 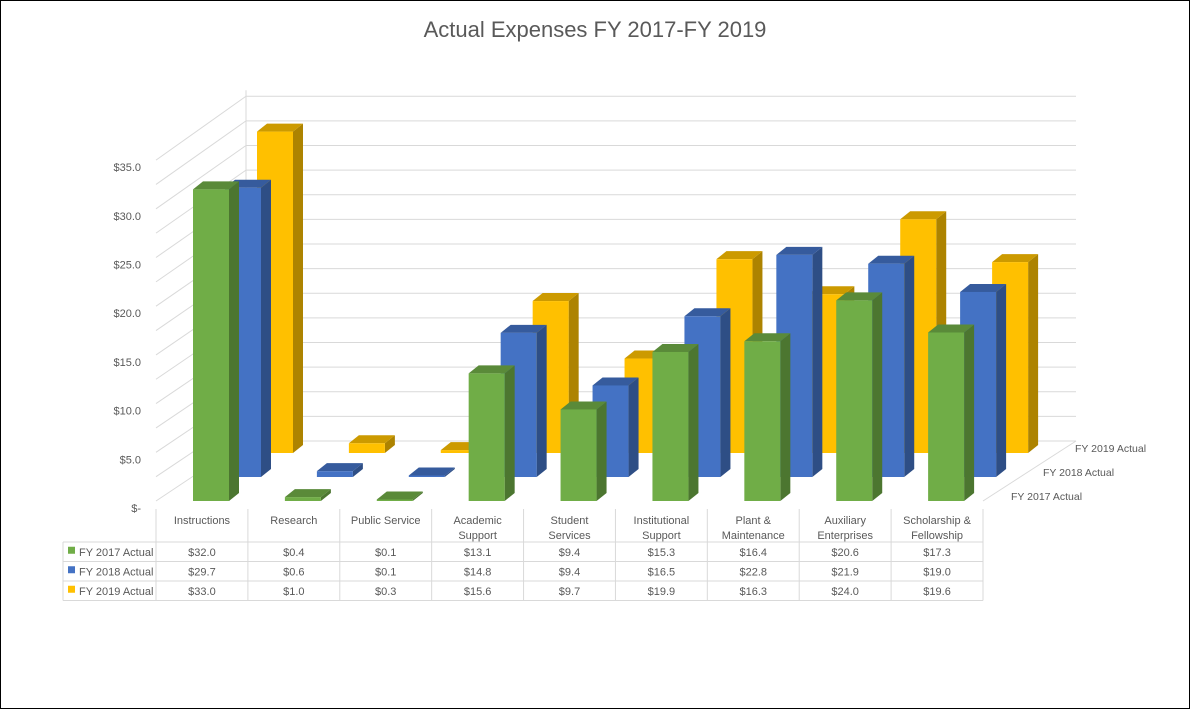 I want to click on data-cell: $0.6, so click(x=293, y=572).